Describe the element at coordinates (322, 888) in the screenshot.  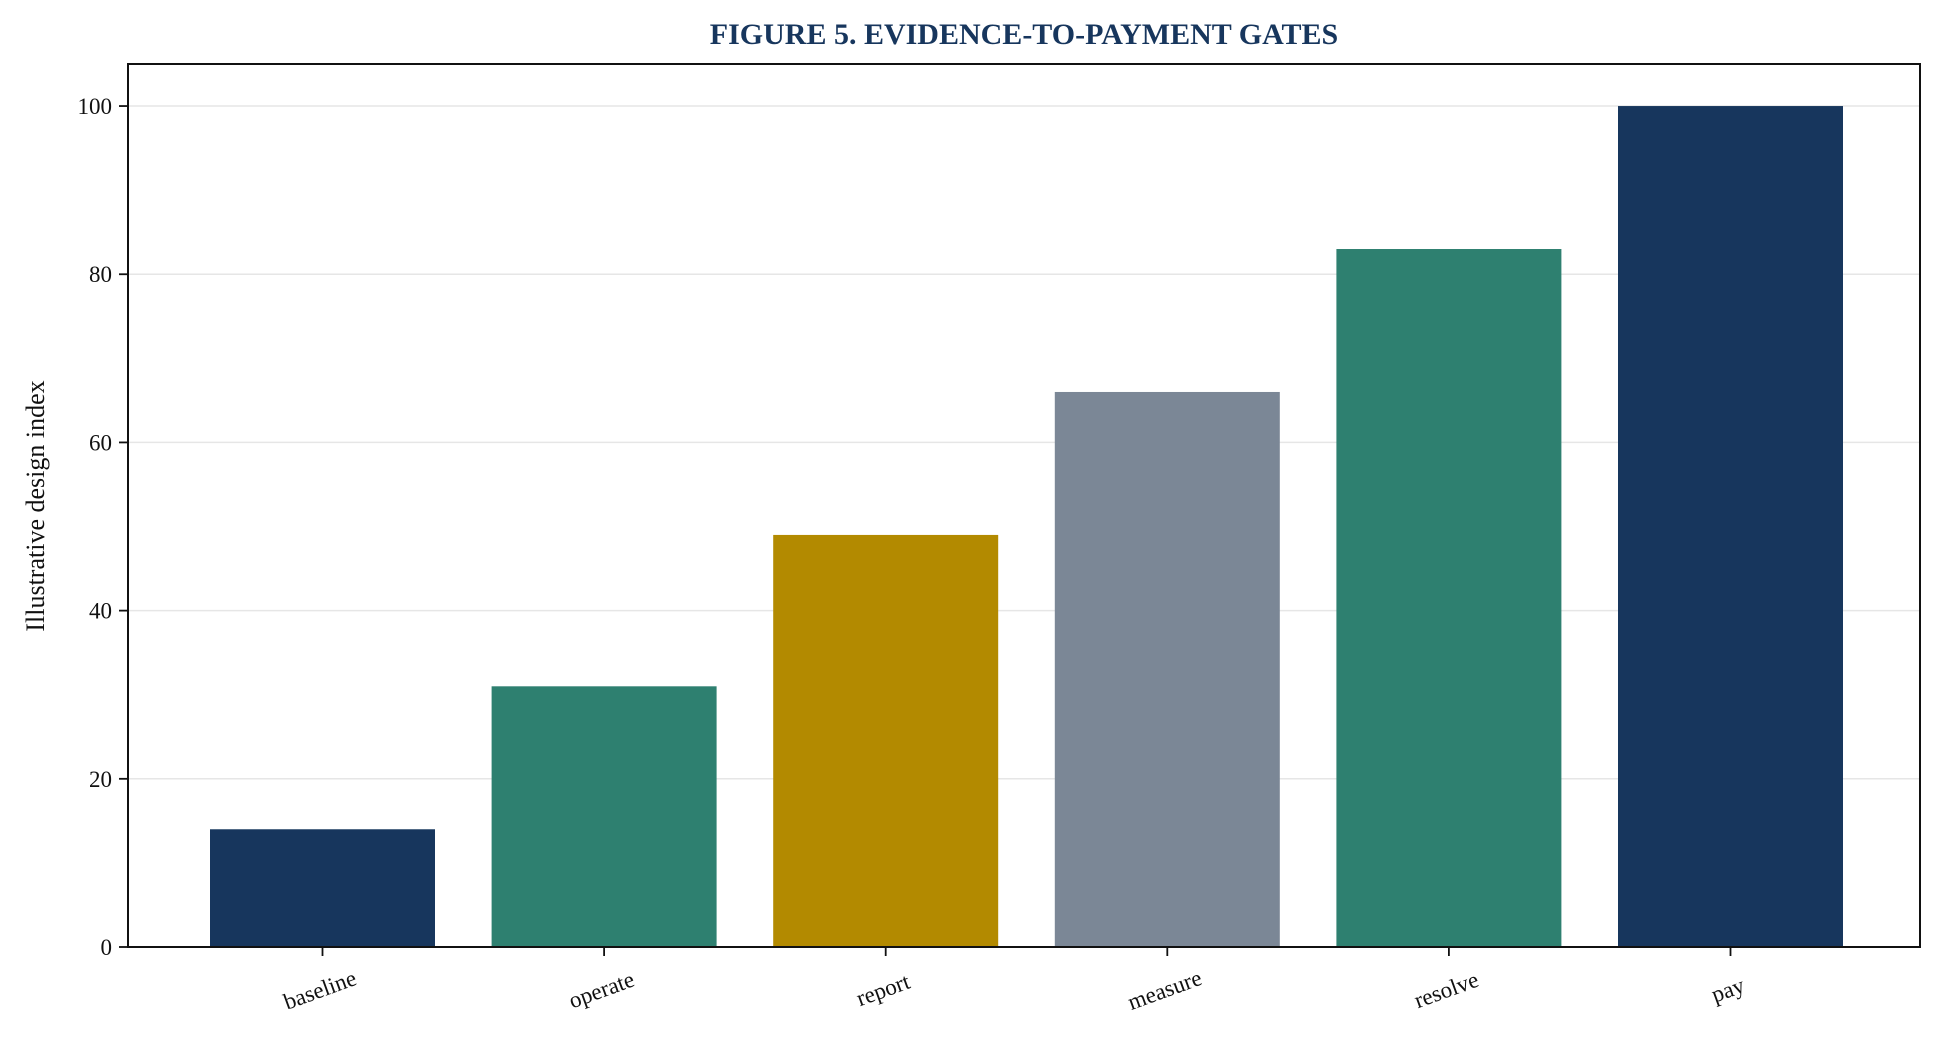
I see `bar-baseline` at that location.